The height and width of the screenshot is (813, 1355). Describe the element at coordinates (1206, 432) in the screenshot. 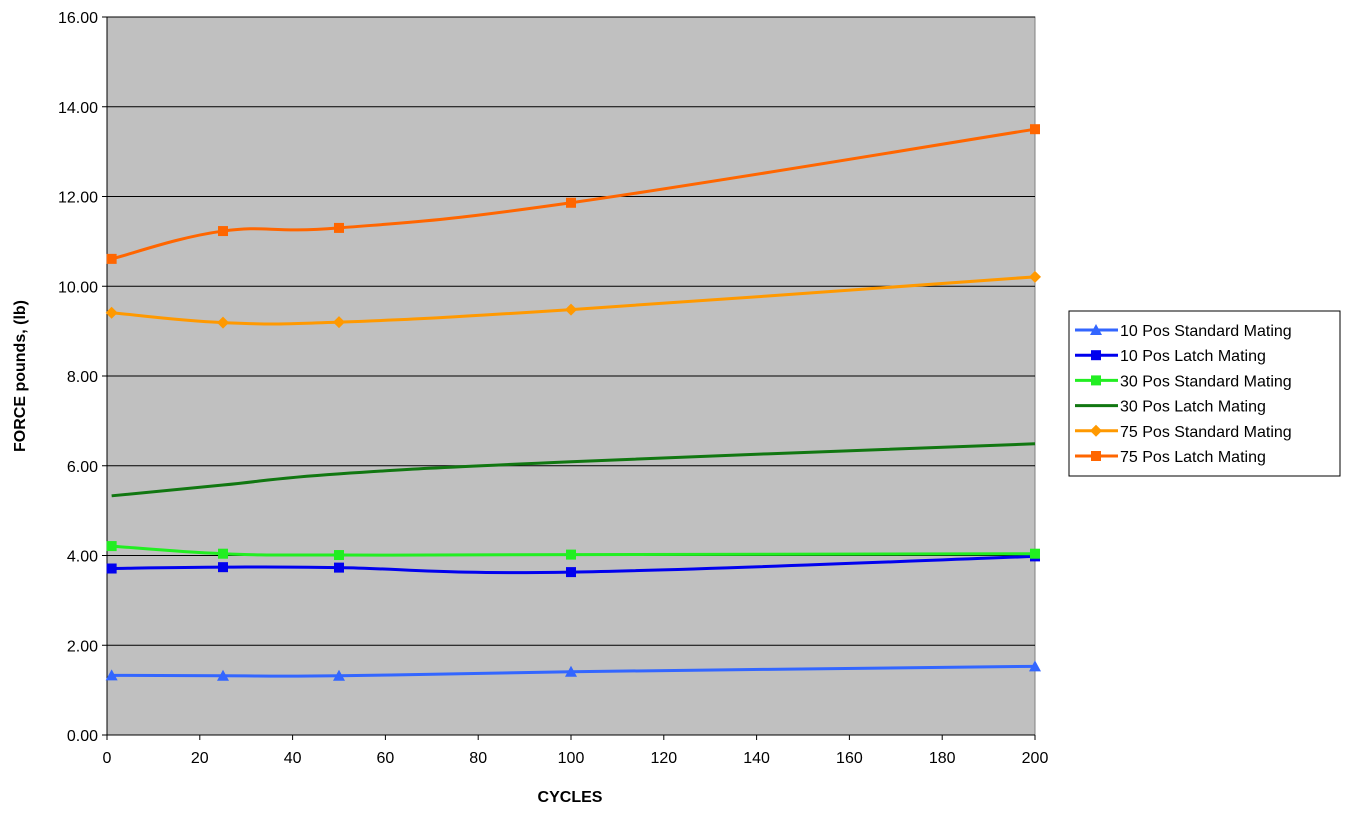

I see `legend-label: 75 Pos Standard Mating` at that location.